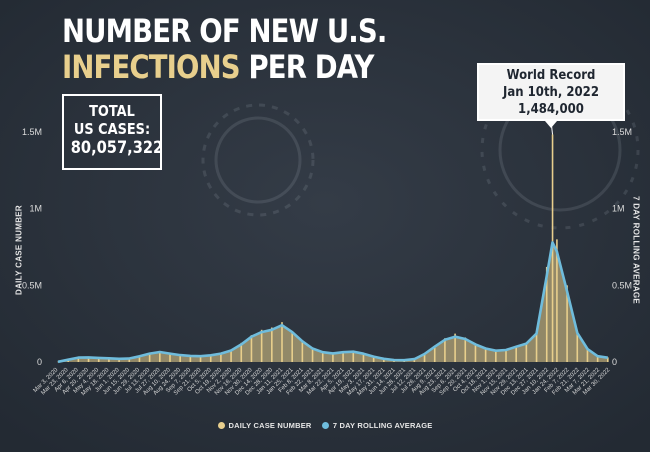  Describe the element at coordinates (622, 285) in the screenshot. I see `y-tick-label-right: 0.5M` at that location.